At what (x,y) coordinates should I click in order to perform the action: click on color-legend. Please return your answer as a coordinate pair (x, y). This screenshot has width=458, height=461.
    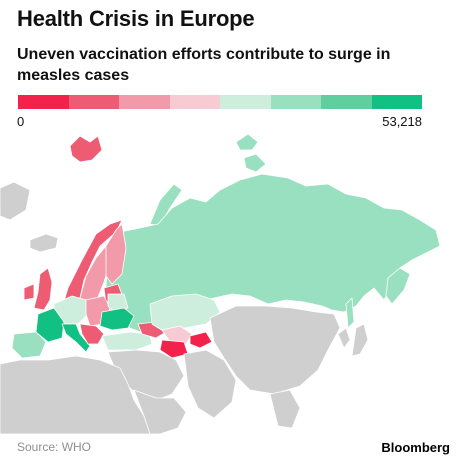
    Looking at the image, I should click on (220, 102).